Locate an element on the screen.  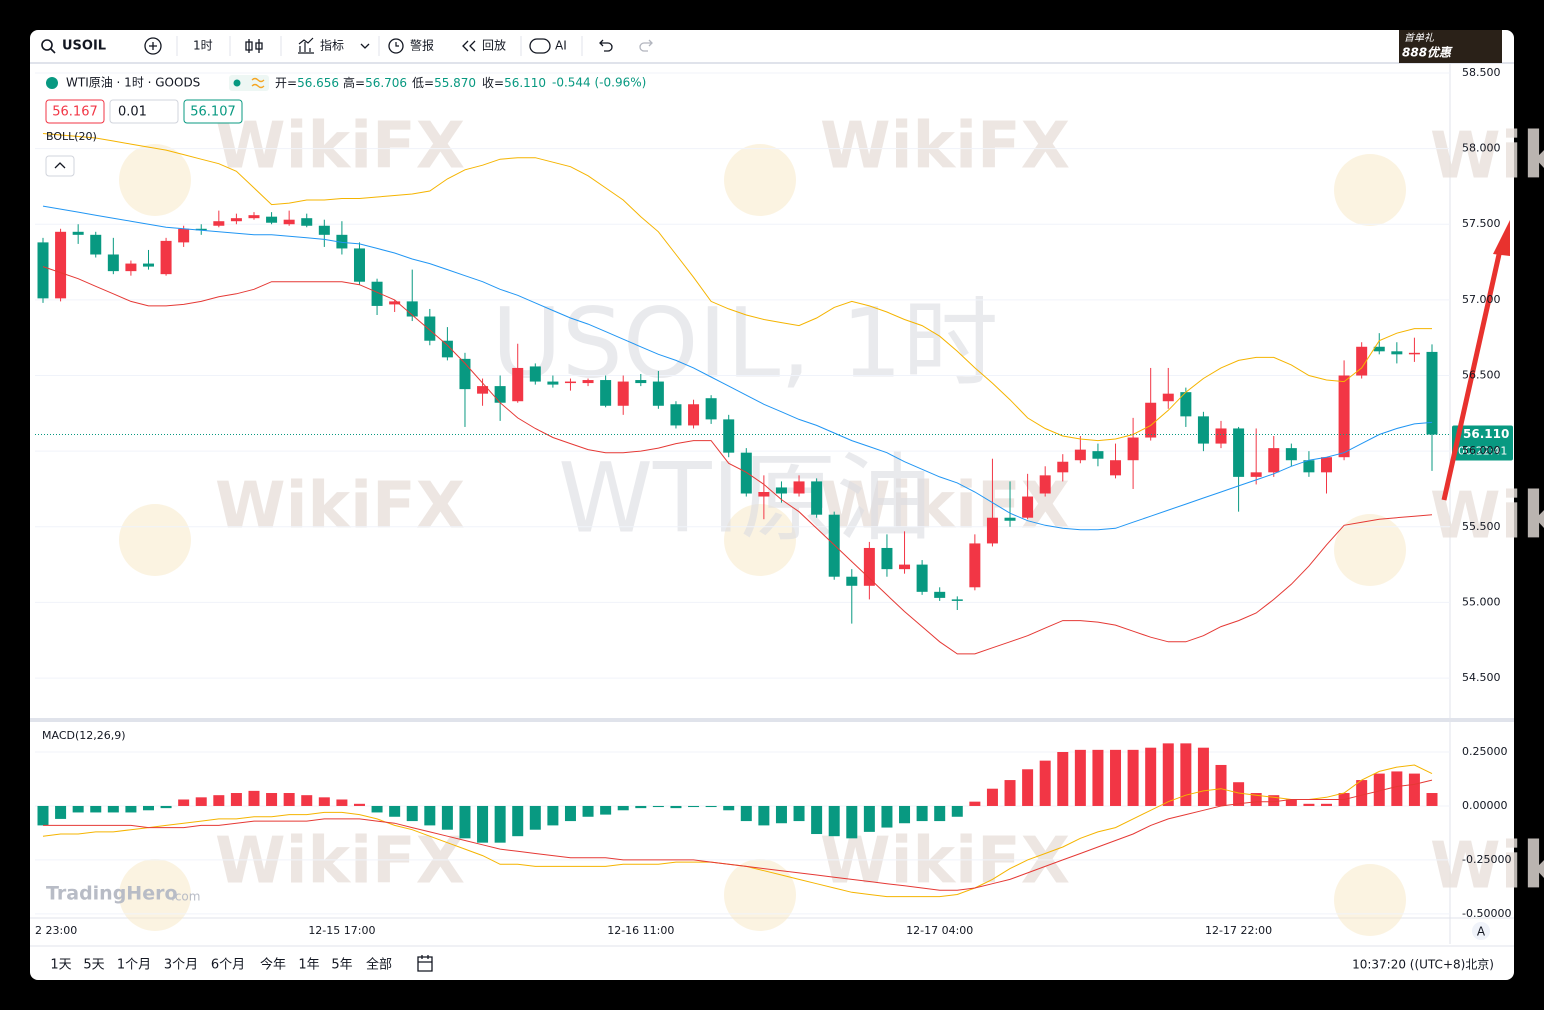
range-button: 1个月 is located at coordinates (134, 965).